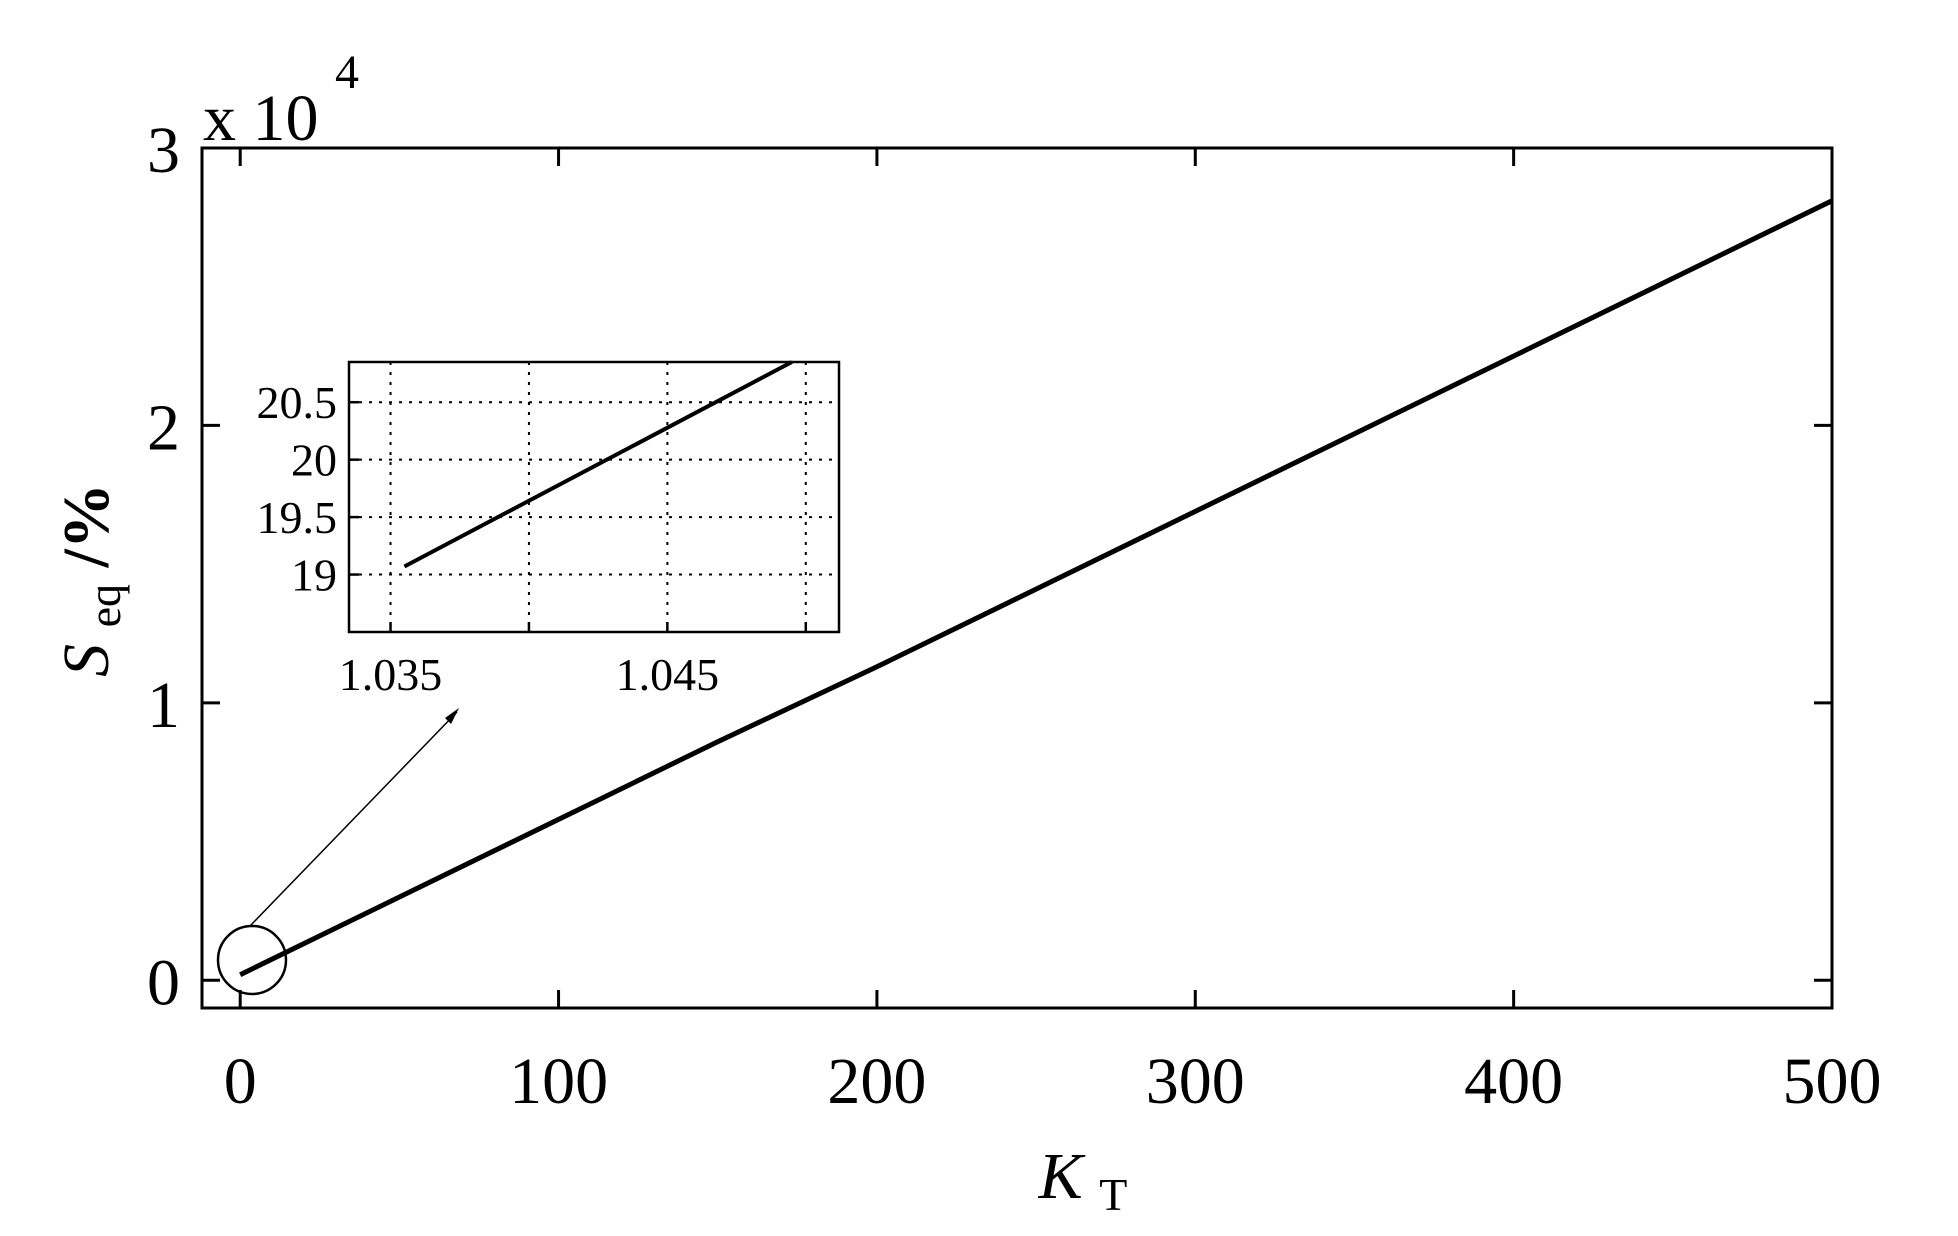 This screenshot has height=1236, width=1958. I want to click on x-tick-label: 0, so click(240, 1081).